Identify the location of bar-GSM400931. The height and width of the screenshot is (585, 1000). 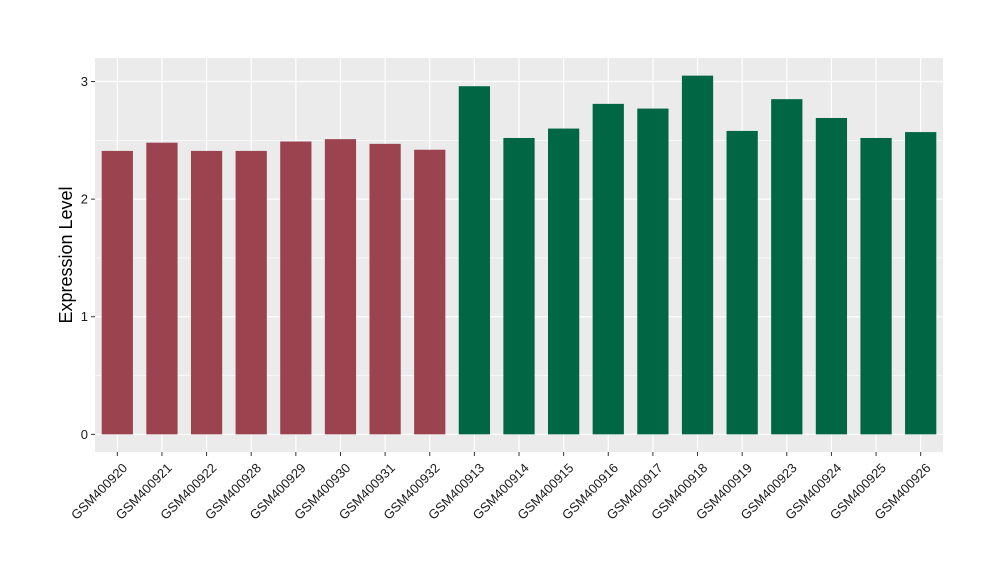
(385, 289).